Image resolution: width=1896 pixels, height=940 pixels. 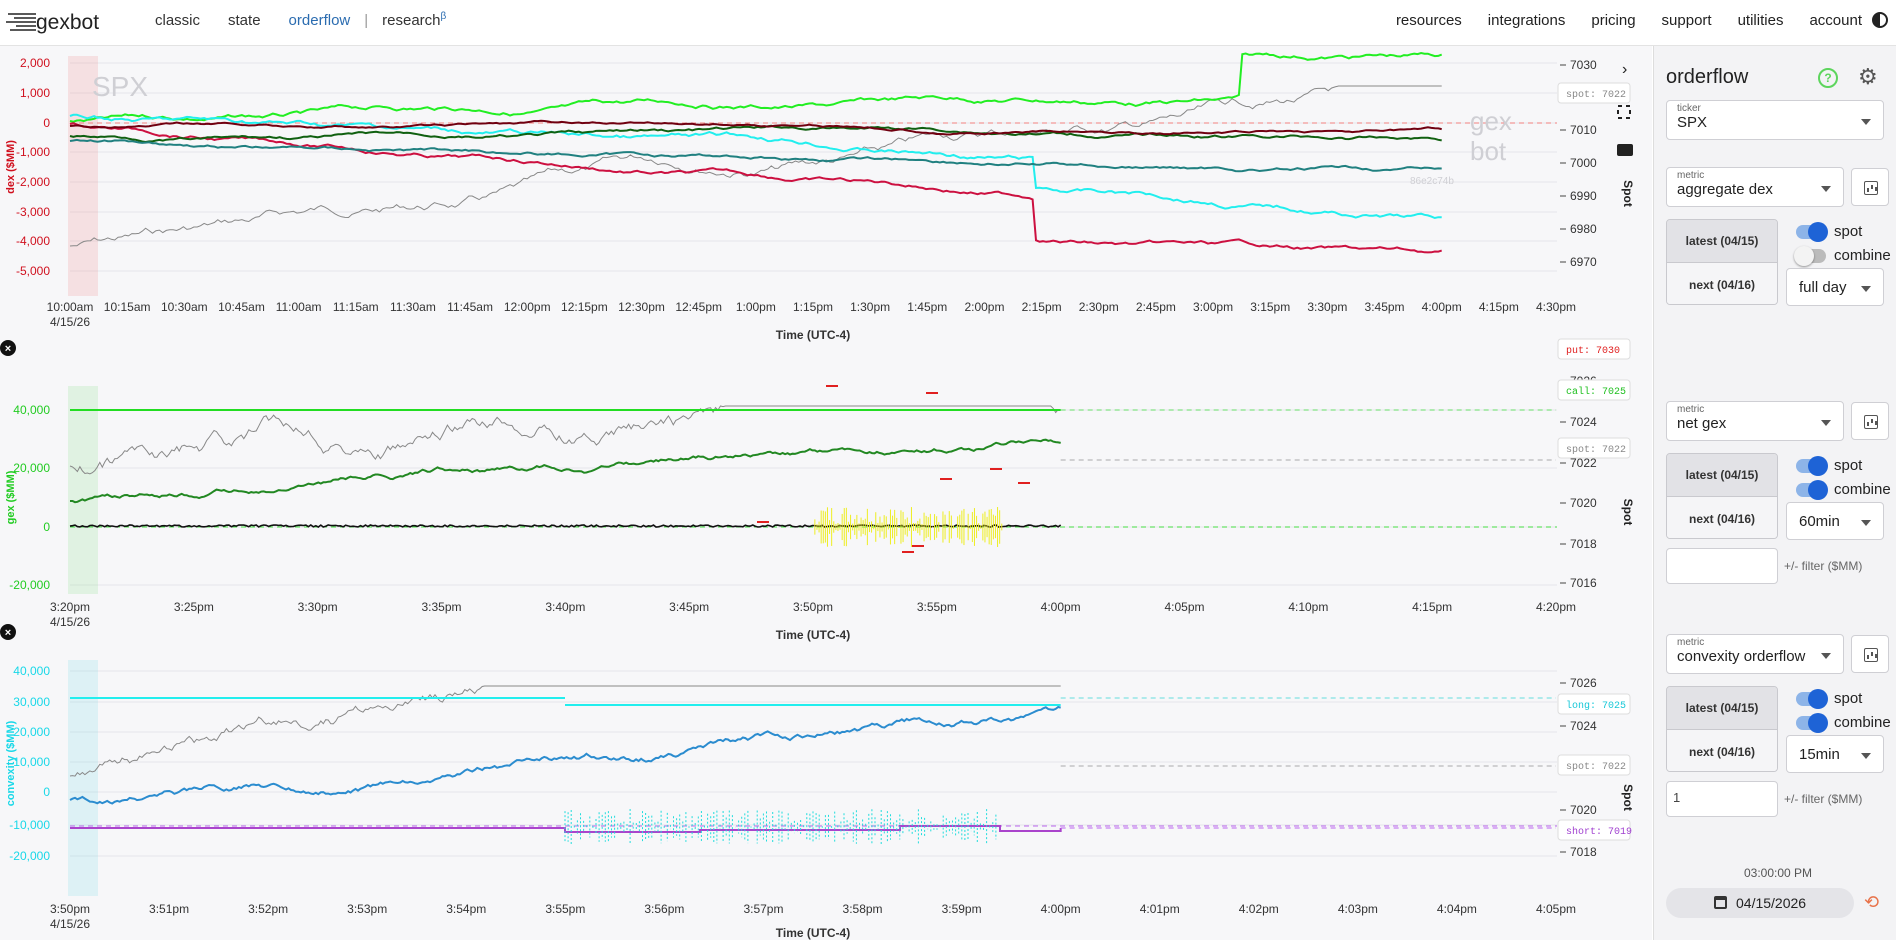 I want to click on x-tick-label: 11:15am, so click(x=356, y=307).